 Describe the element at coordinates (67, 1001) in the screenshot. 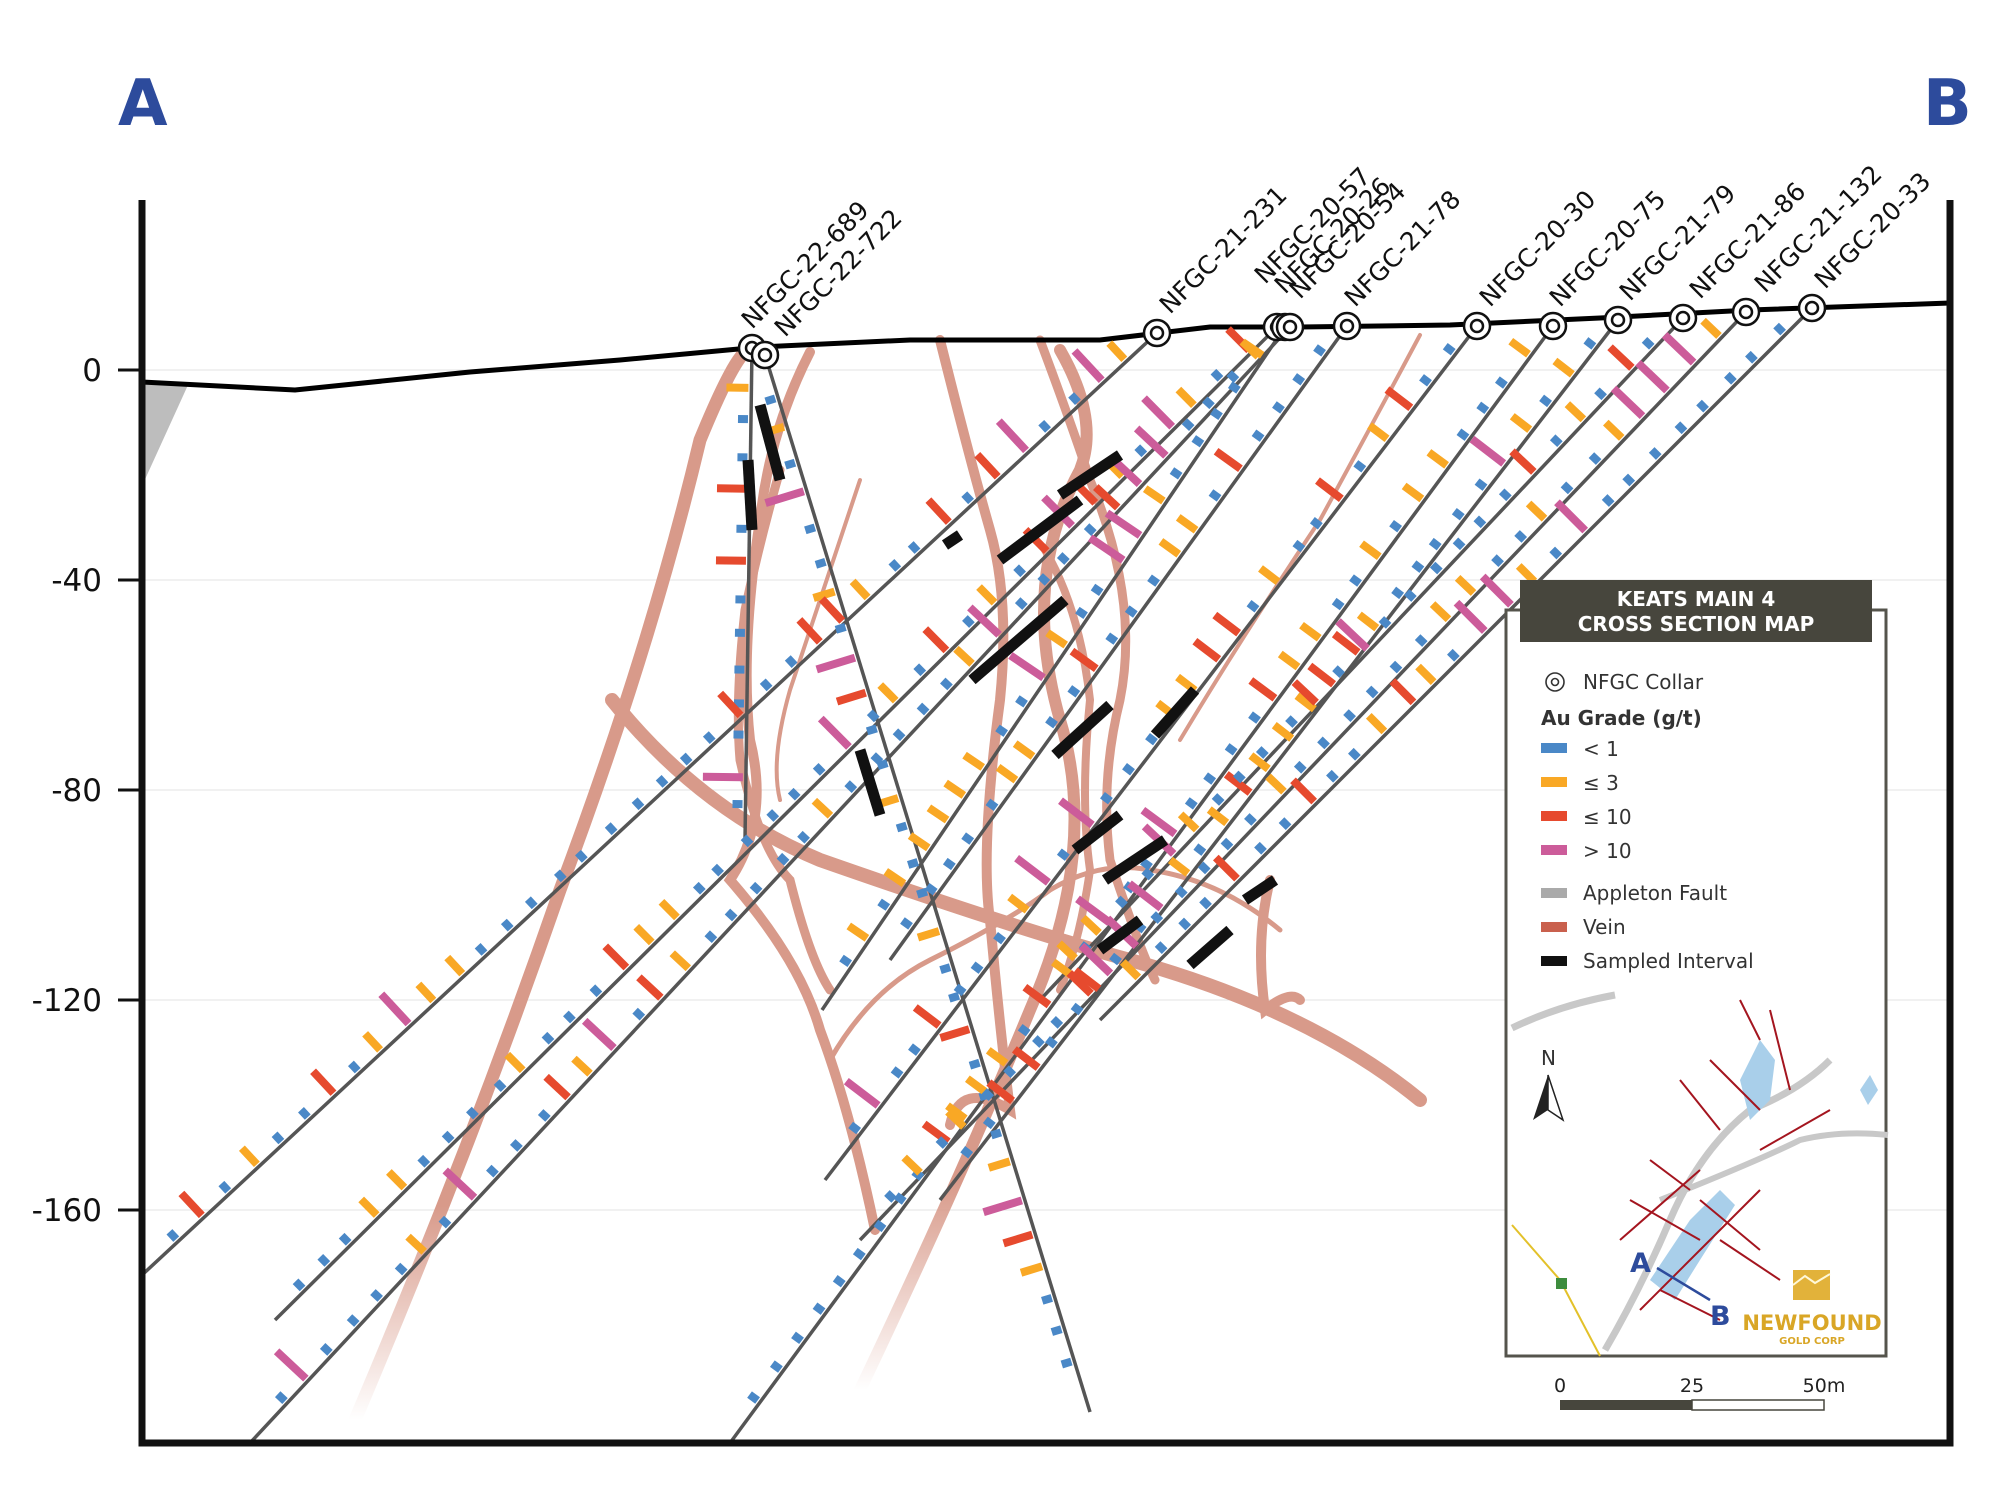

I see `axis-tick-label: -120` at that location.